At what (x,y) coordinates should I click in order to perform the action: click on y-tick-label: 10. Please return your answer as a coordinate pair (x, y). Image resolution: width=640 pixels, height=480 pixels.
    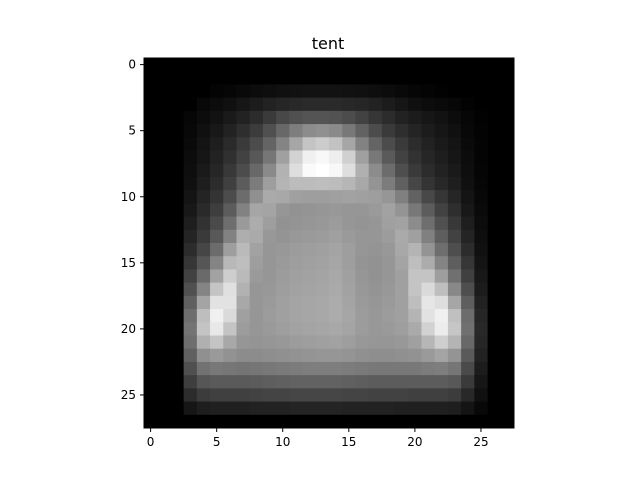
    Looking at the image, I should click on (128, 197).